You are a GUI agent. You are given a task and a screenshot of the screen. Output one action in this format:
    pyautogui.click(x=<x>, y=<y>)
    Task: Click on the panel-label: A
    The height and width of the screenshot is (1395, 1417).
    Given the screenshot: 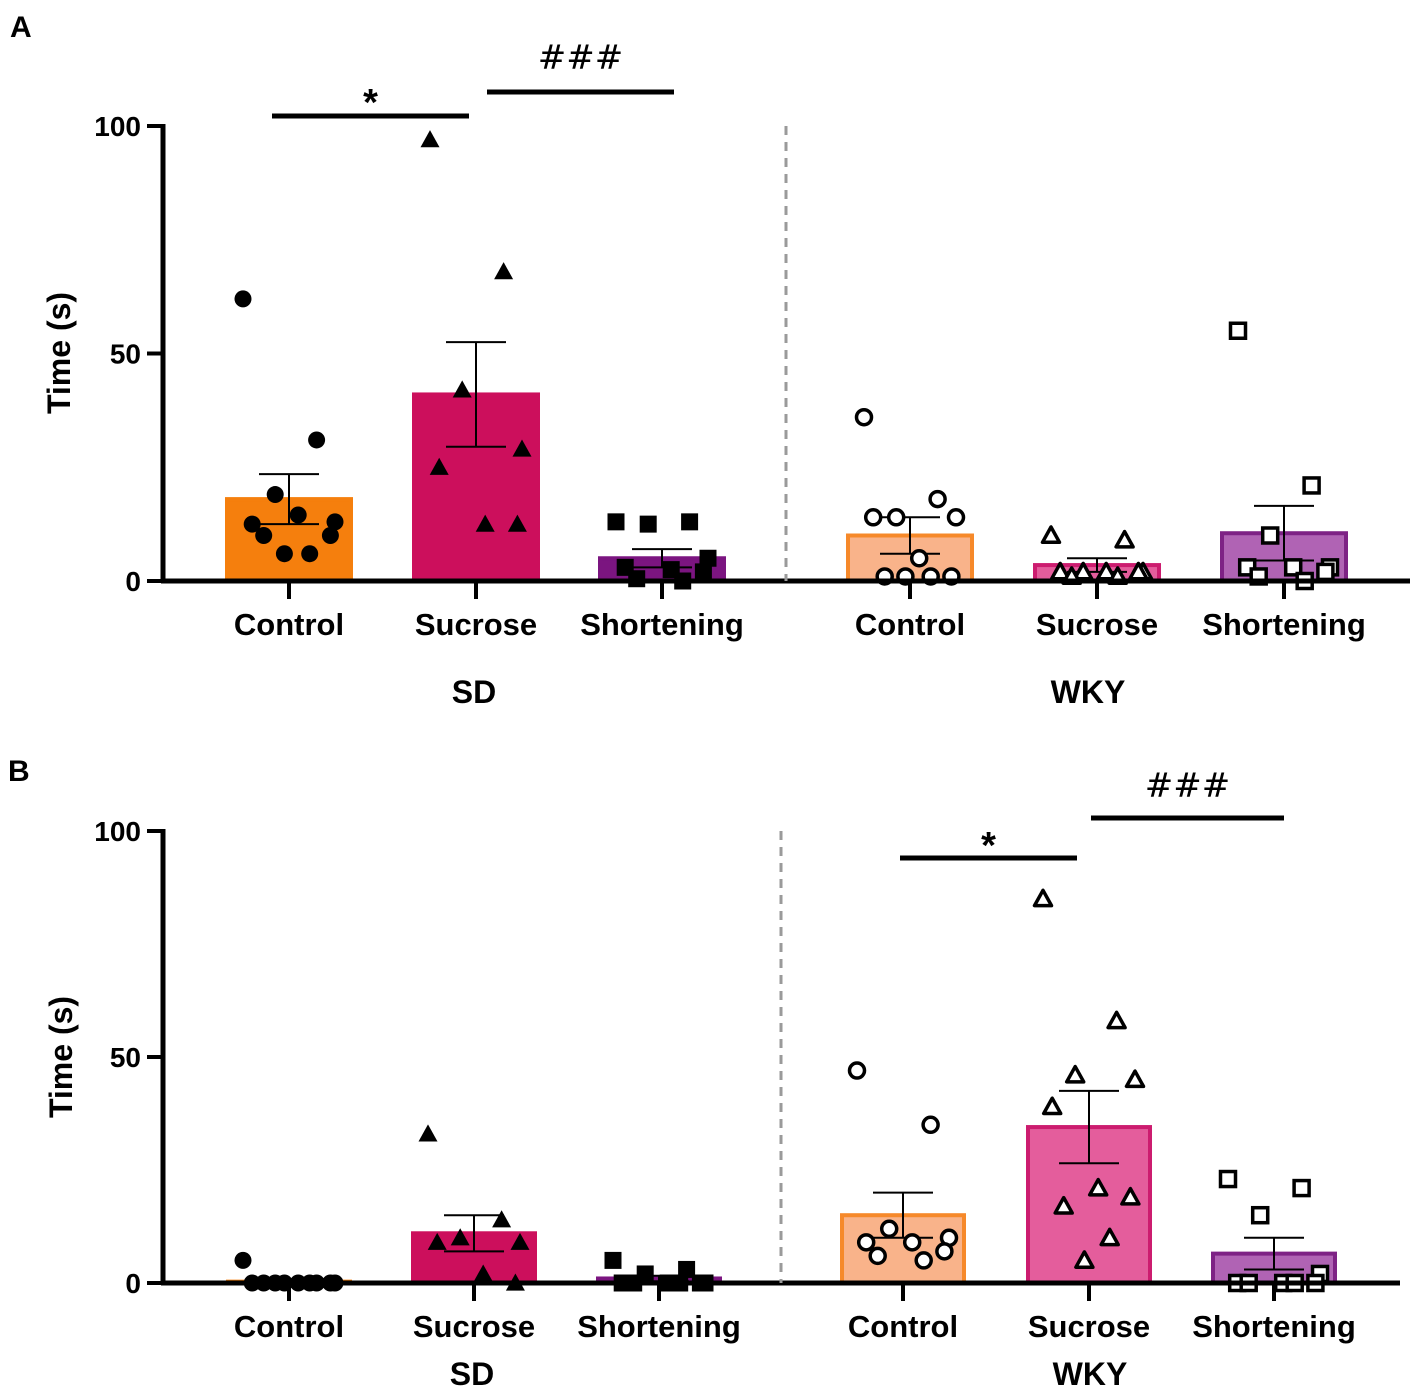 What is the action you would take?
    pyautogui.click(x=21, y=27)
    